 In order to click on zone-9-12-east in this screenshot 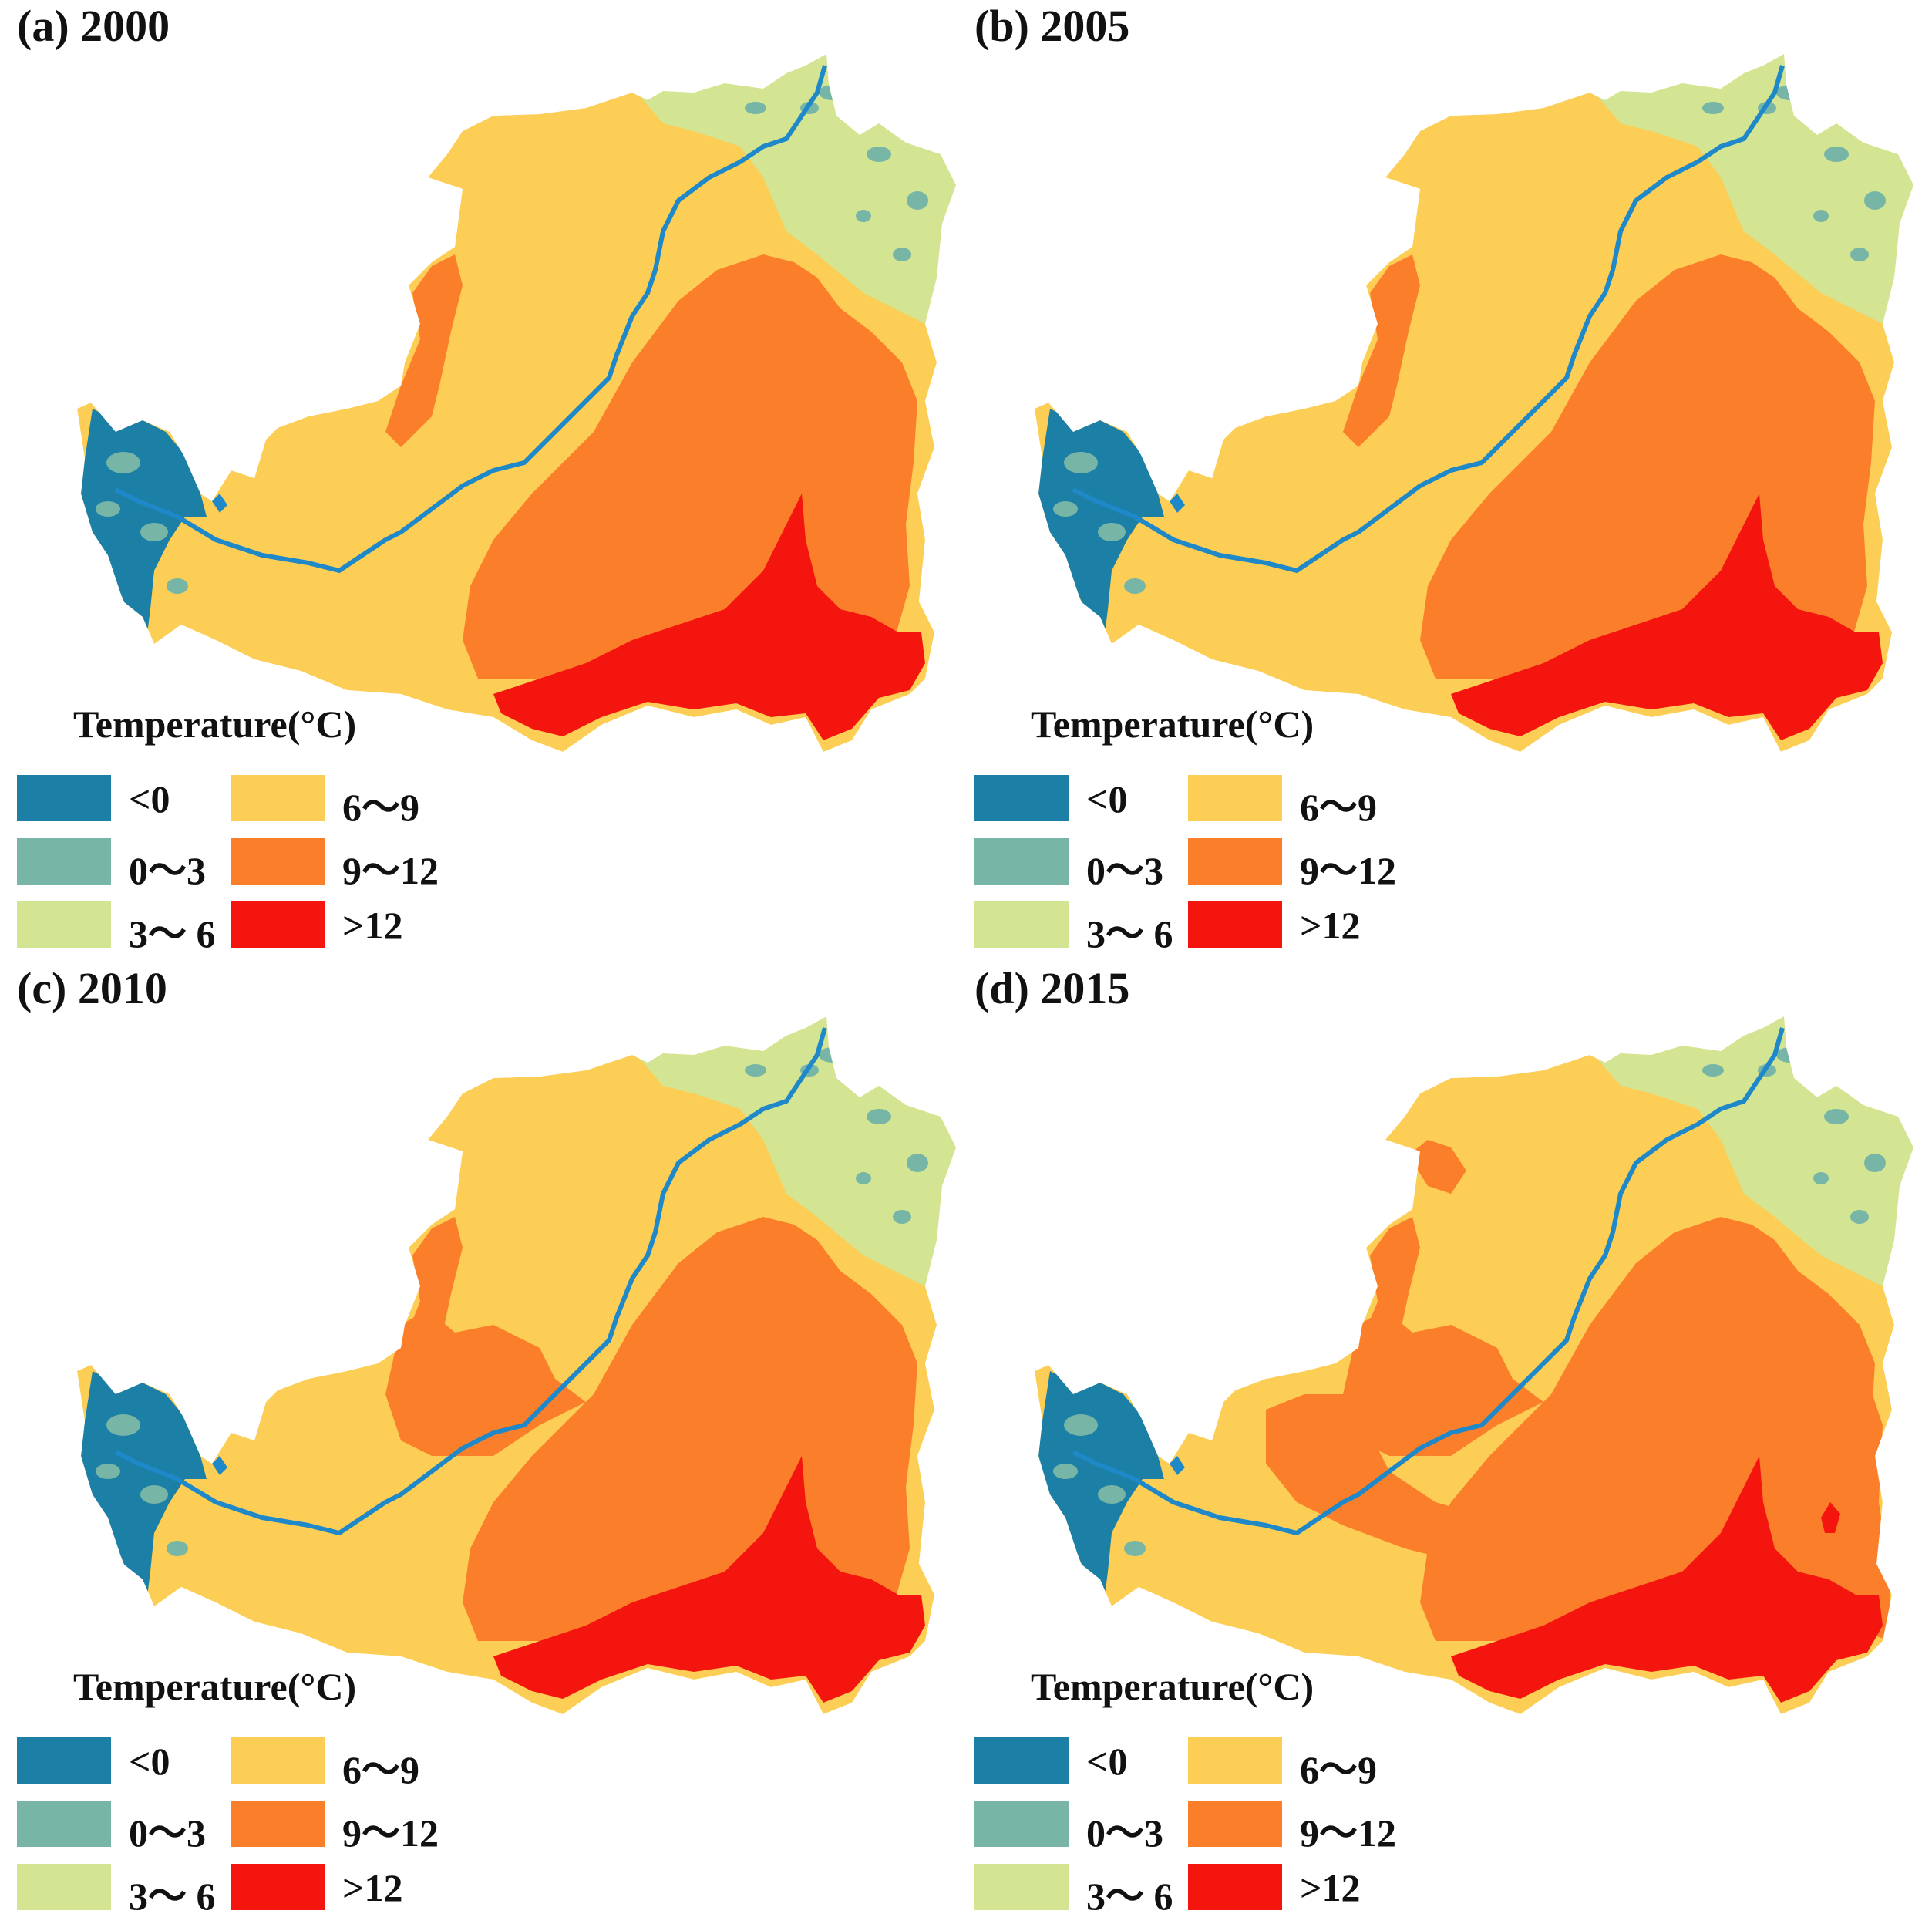, I will do `click(1821, 1502)`.